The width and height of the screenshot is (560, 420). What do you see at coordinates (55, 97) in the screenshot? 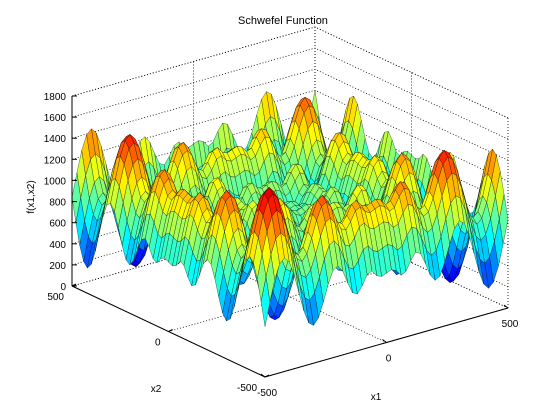
I see `z-tick-label: 1800` at bounding box center [55, 97].